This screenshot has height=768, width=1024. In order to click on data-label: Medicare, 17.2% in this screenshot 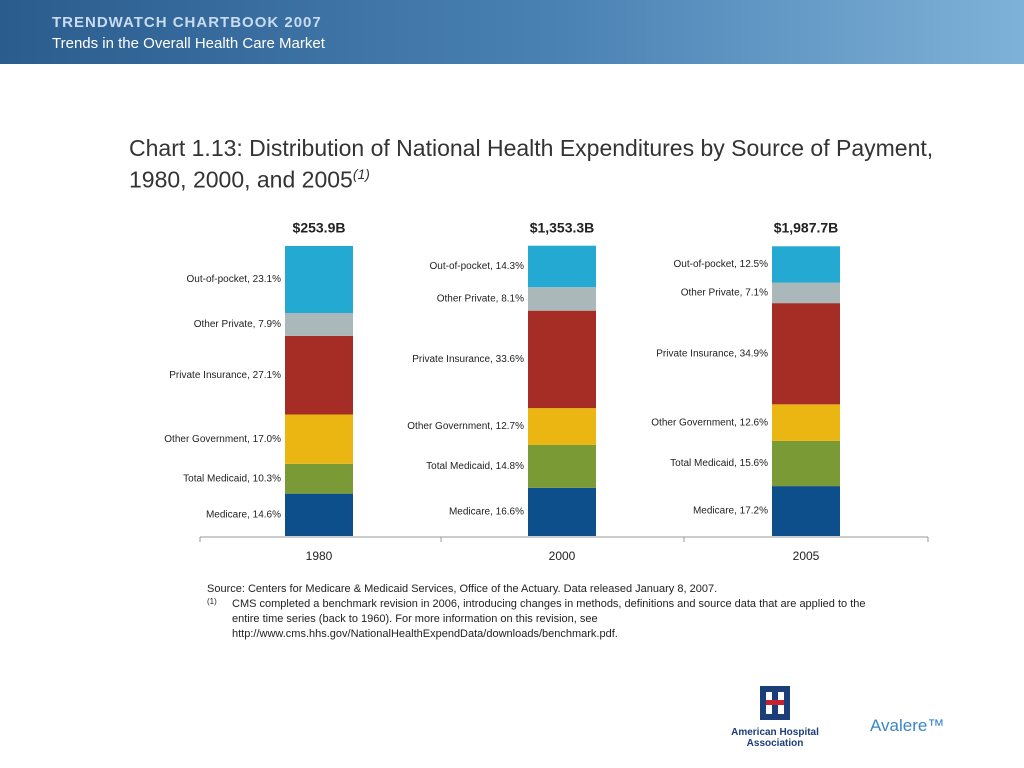, I will do `click(730, 511)`.